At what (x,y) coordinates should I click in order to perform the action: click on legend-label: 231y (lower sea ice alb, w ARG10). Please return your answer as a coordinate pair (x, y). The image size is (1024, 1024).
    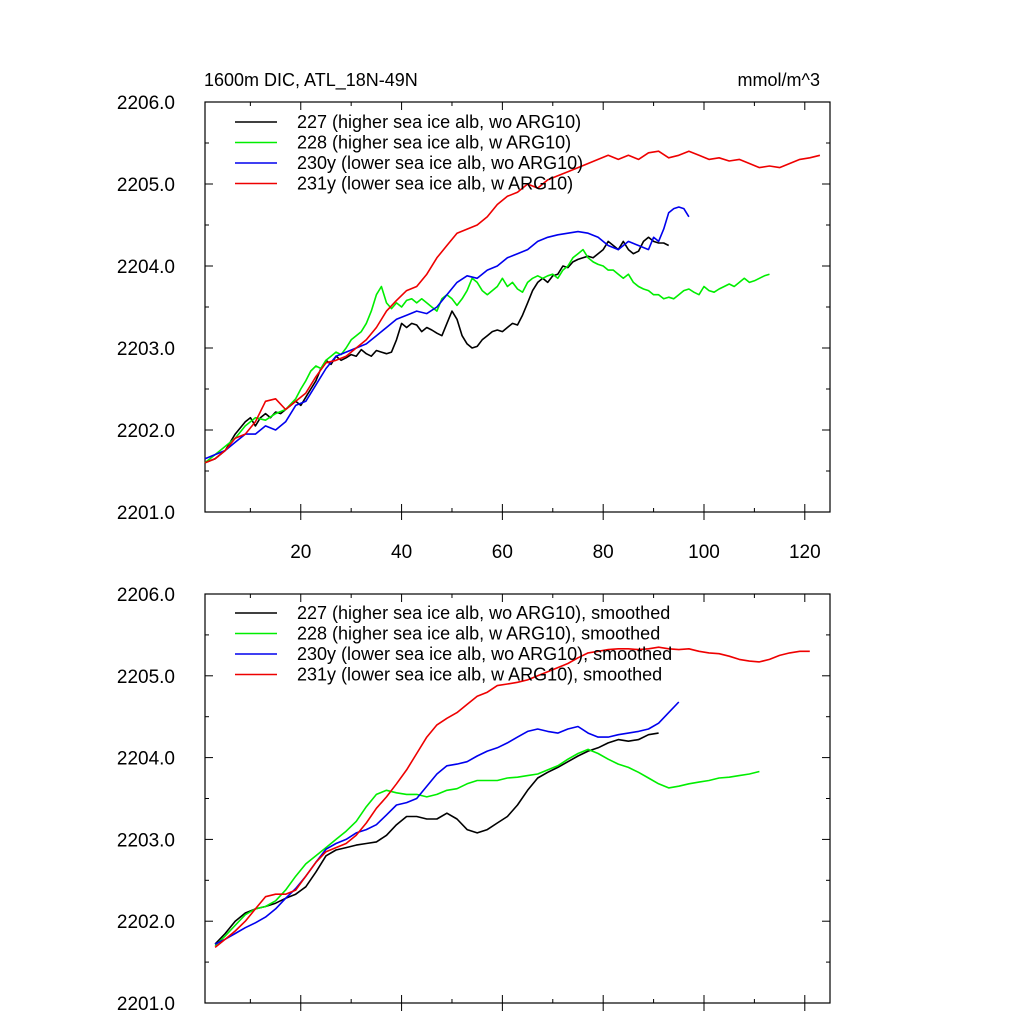
    Looking at the image, I should click on (435, 184).